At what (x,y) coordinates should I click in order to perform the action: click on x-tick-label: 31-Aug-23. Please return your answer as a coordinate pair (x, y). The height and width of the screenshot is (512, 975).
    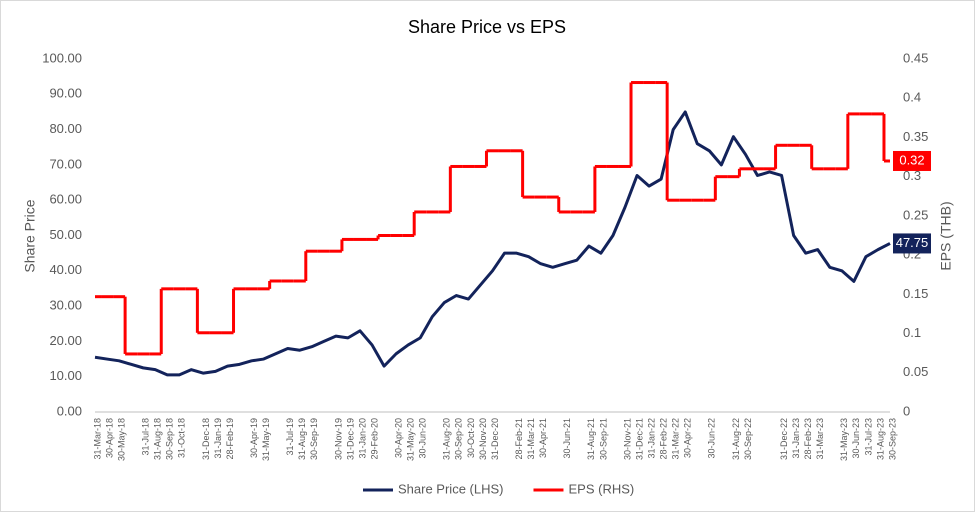
    Looking at the image, I should click on (880, 439).